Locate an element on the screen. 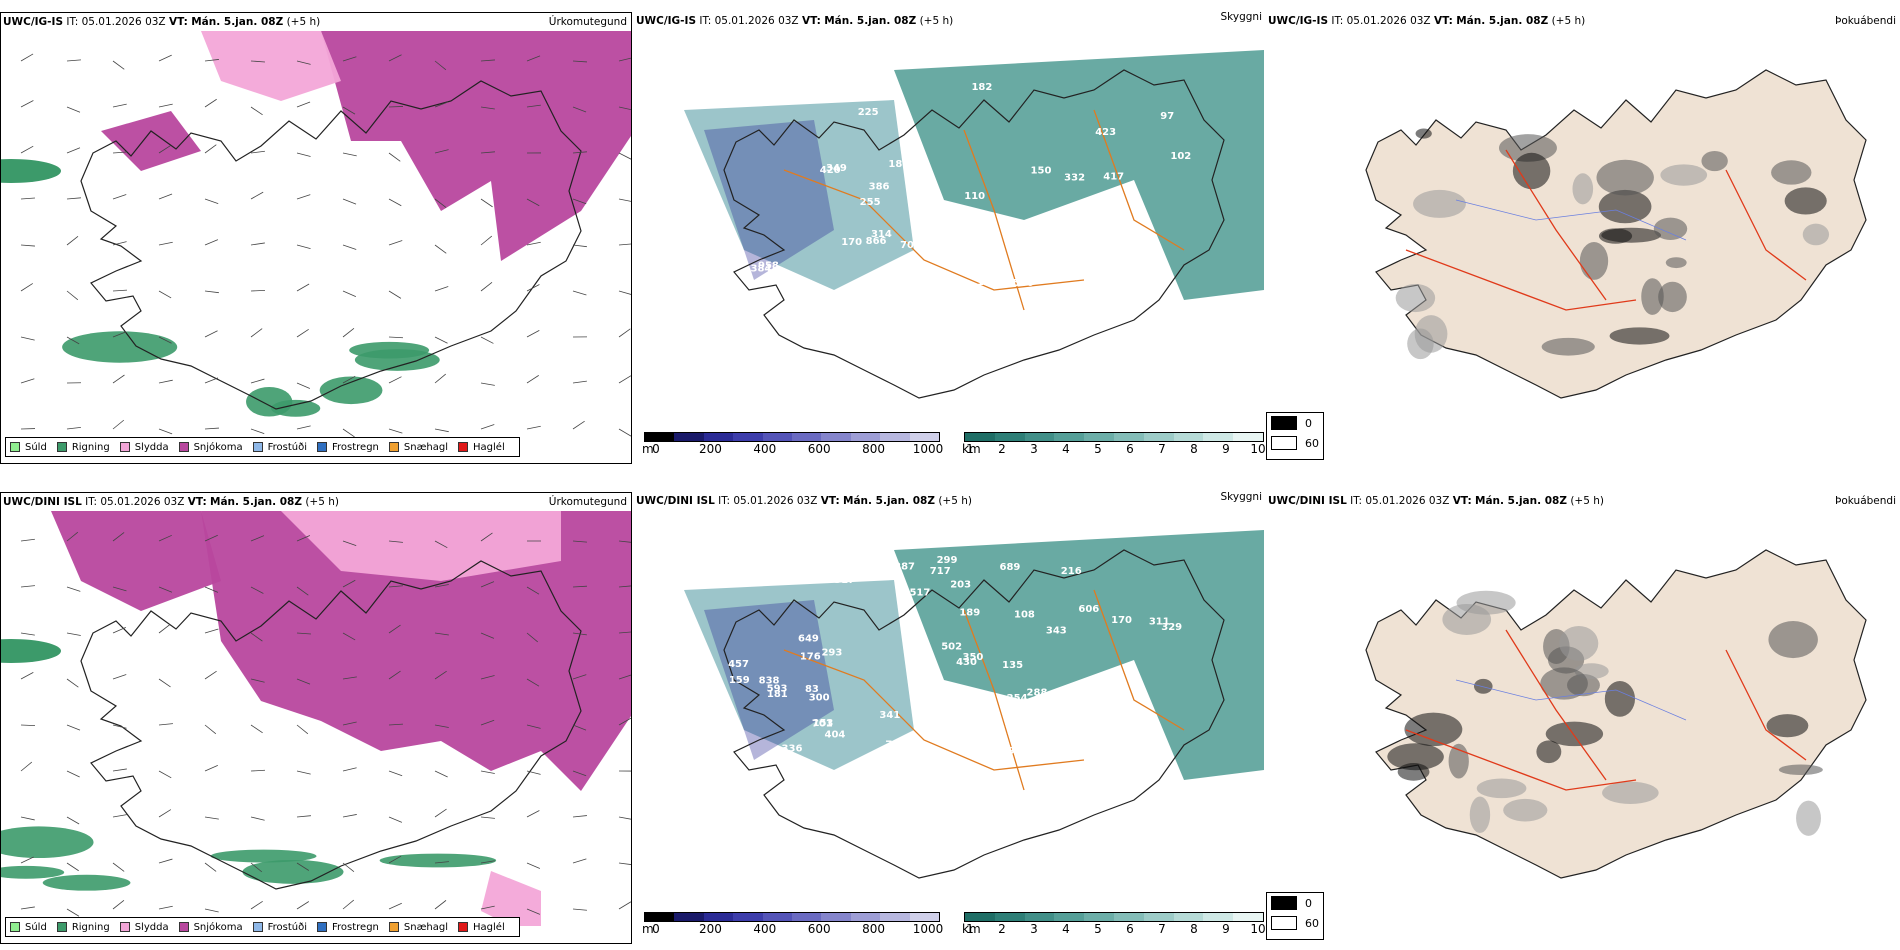  precip-legend-item: Frostúði is located at coordinates (279, 927).